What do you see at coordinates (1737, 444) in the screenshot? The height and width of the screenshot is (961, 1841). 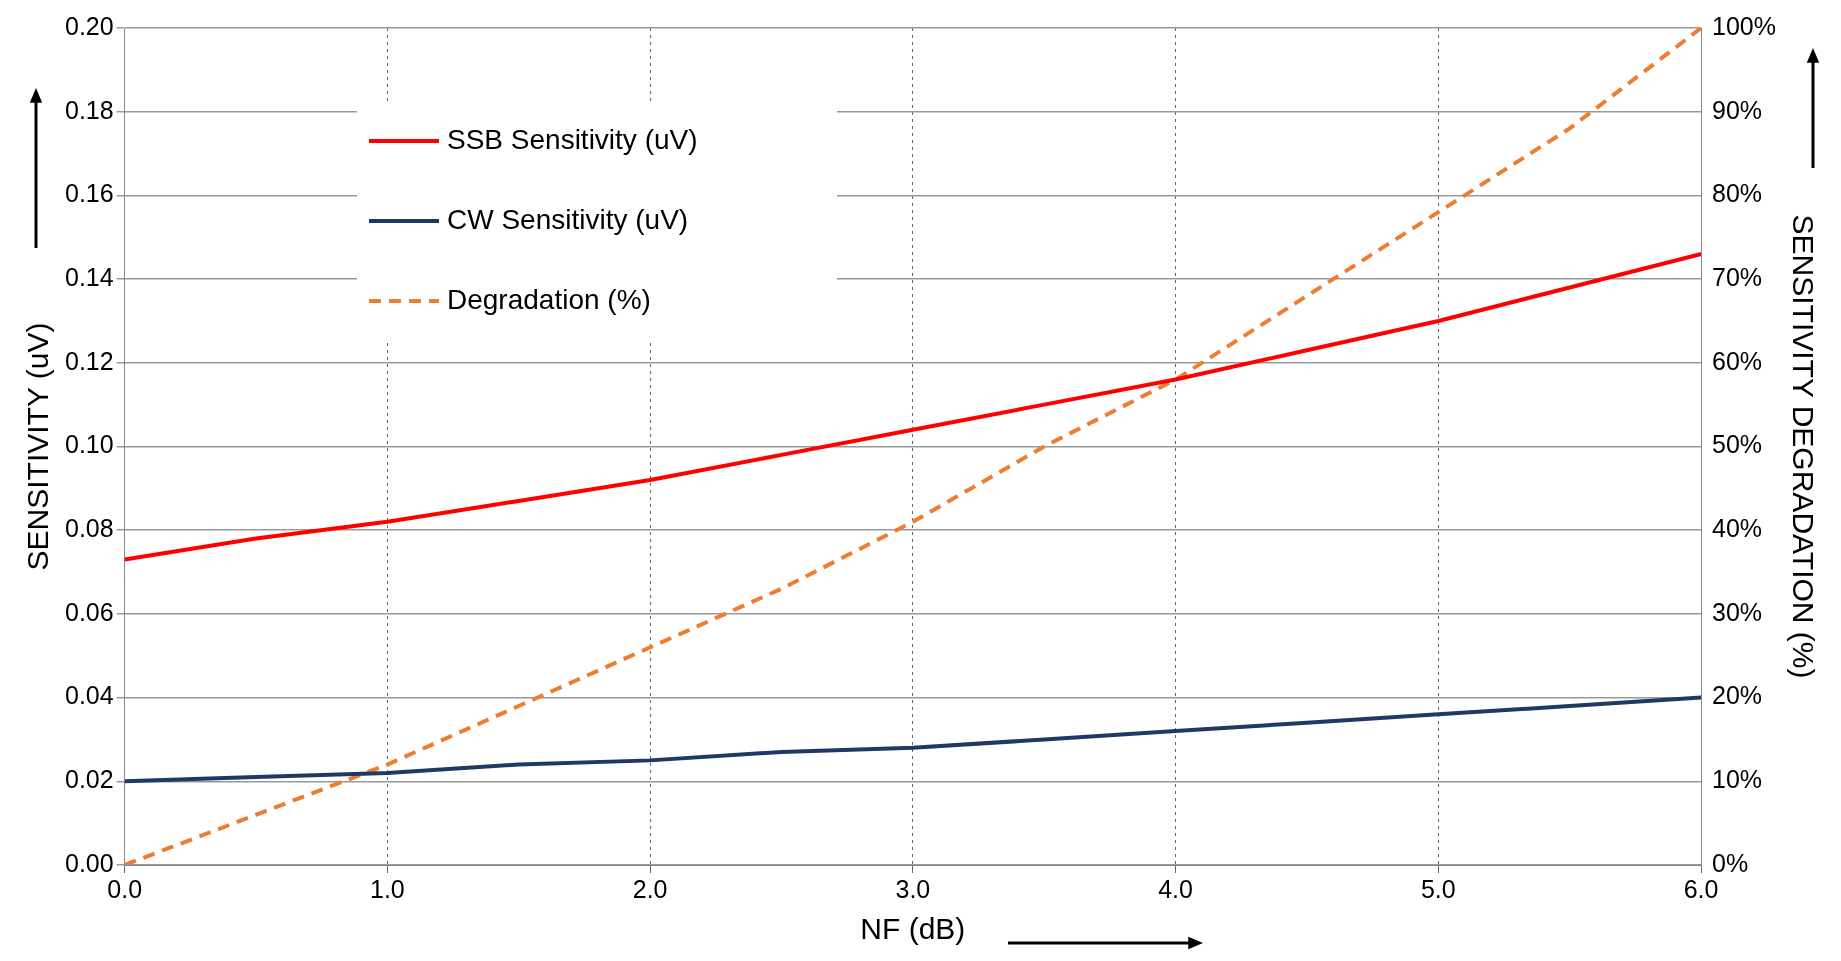 I see `y2-tick-label: 50%` at bounding box center [1737, 444].